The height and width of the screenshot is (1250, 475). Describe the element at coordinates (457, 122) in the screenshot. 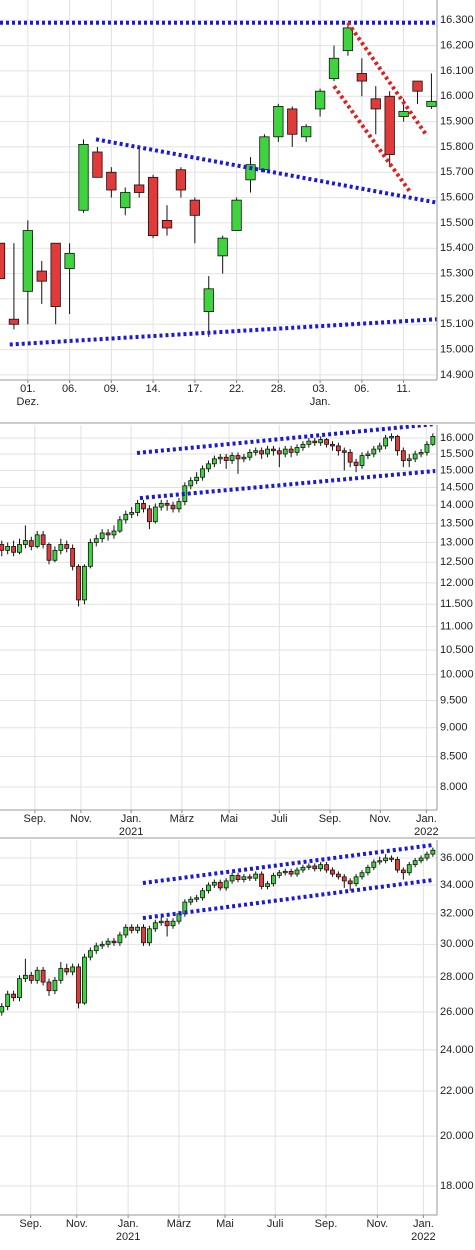

I see `y-tick-label: 15.900` at that location.